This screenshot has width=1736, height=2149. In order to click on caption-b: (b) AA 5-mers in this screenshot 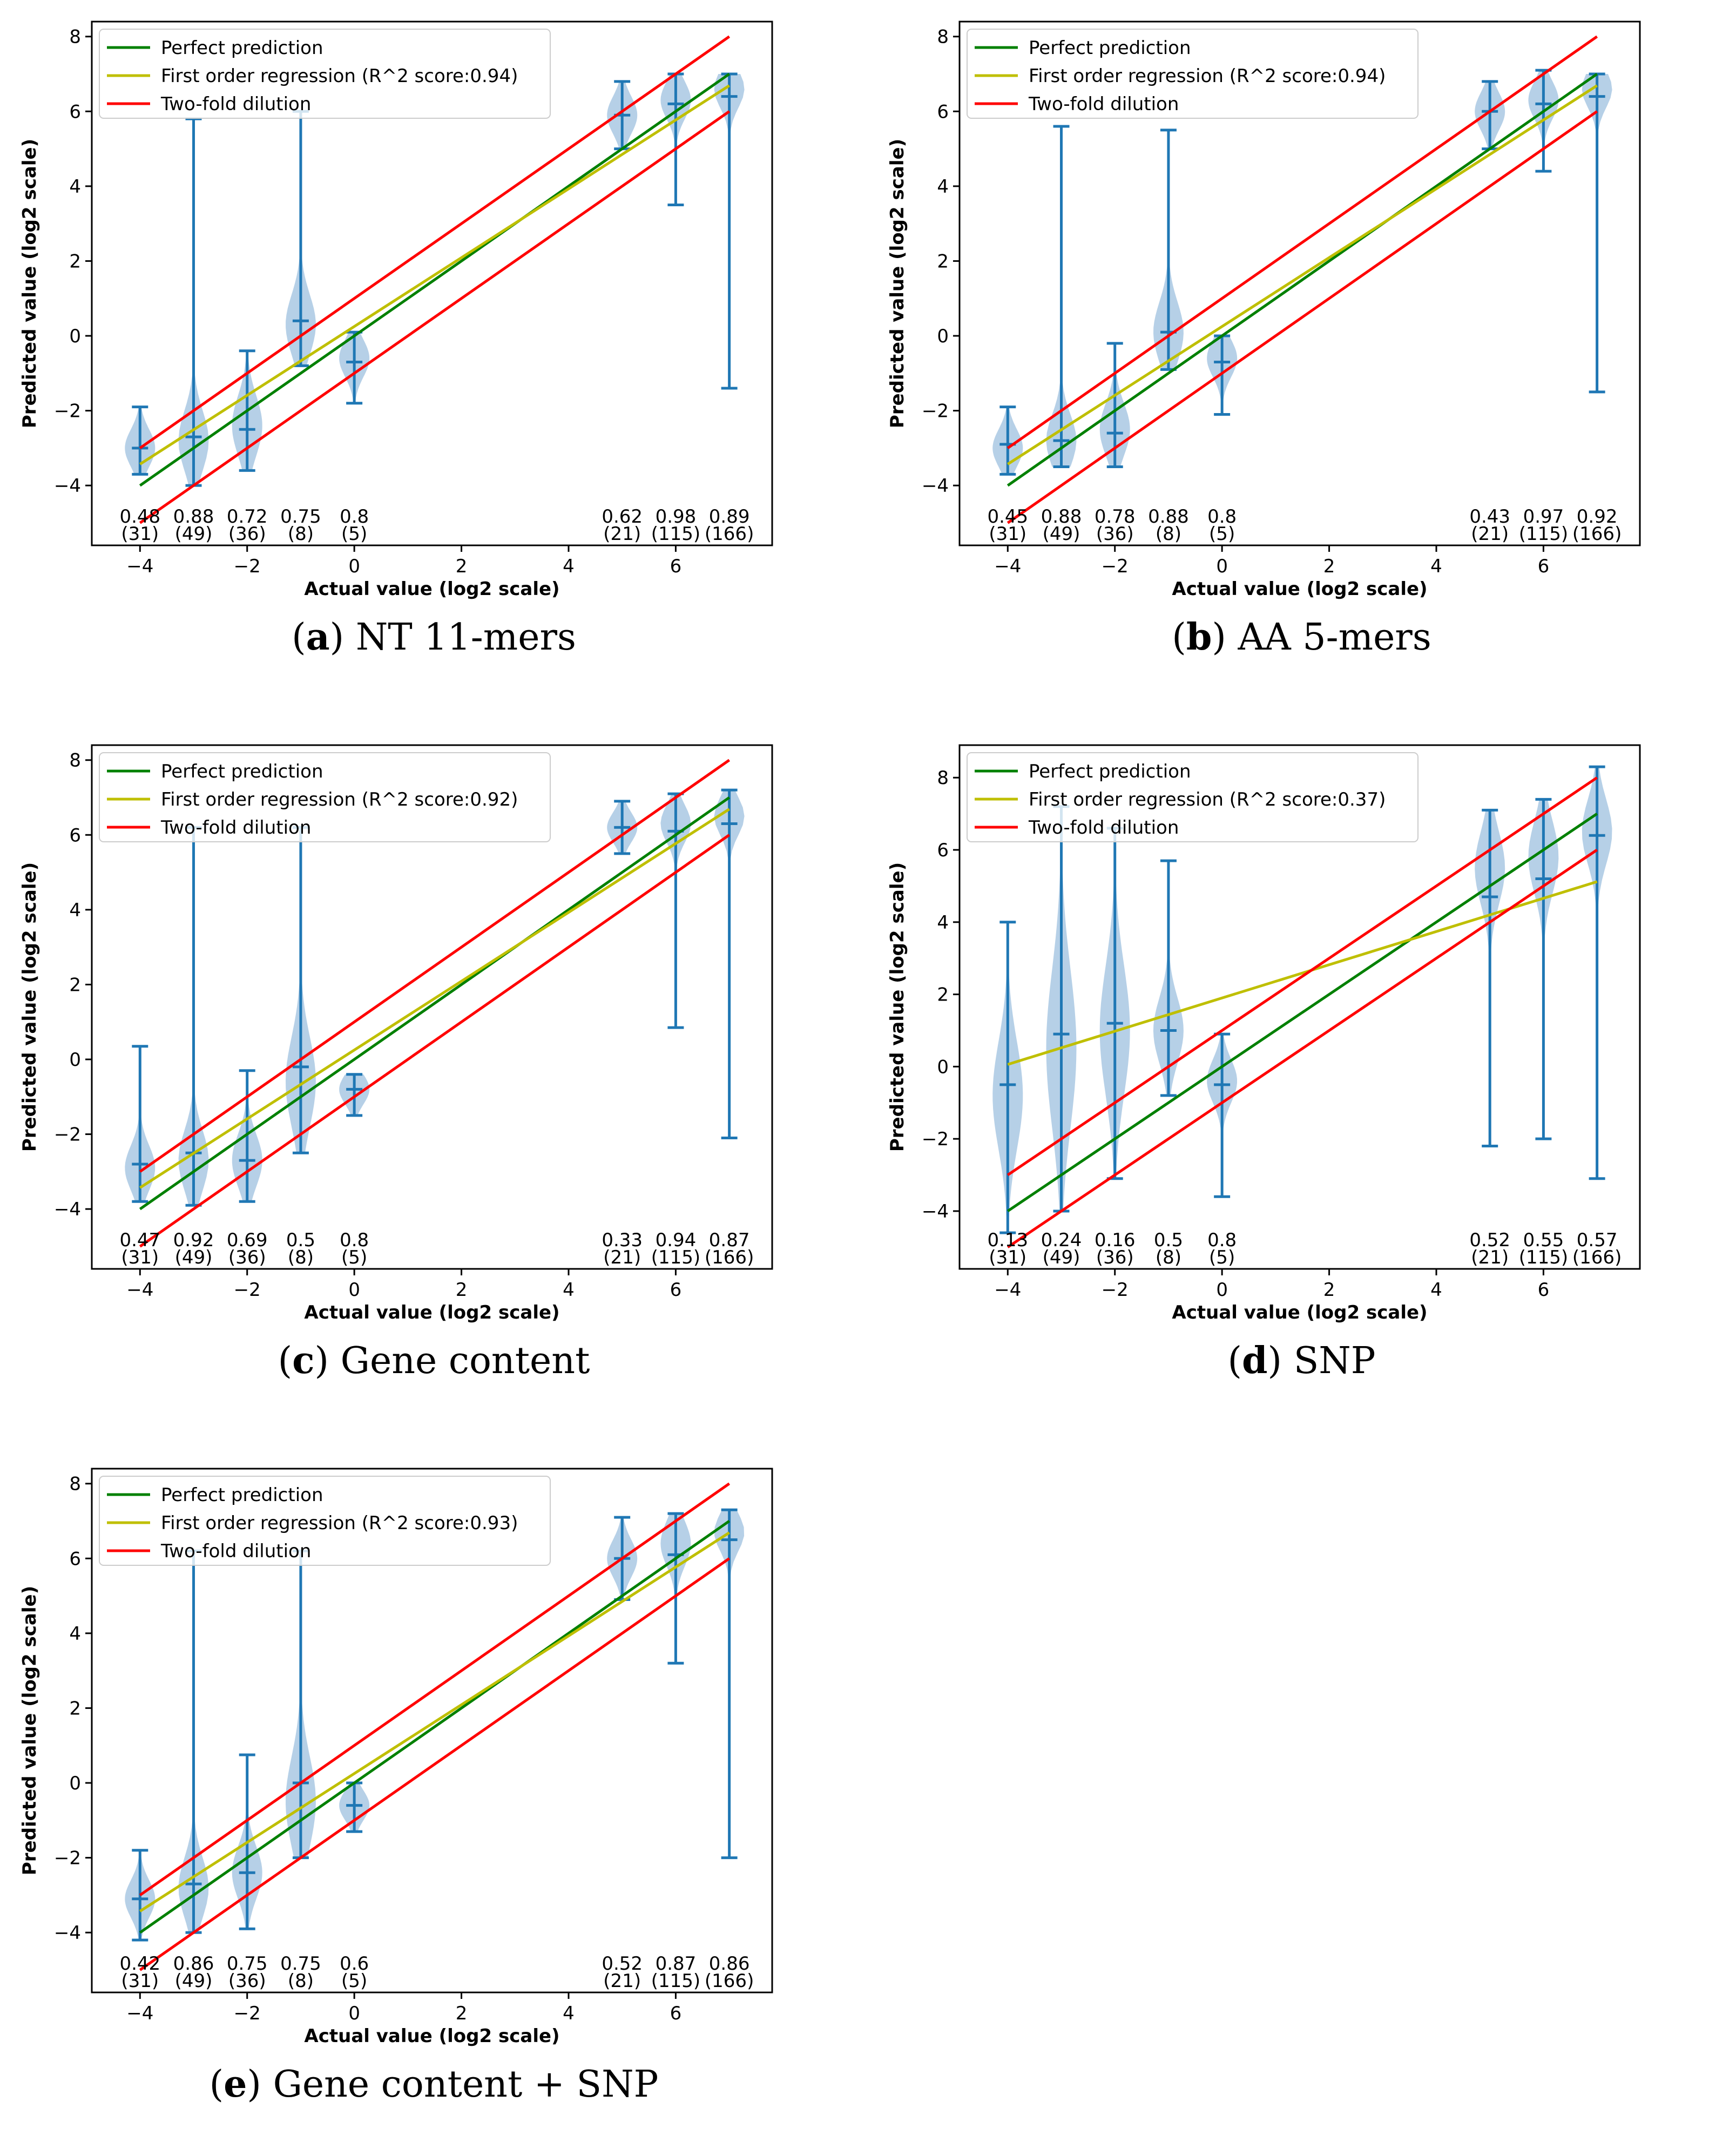, I will do `click(1301, 637)`.